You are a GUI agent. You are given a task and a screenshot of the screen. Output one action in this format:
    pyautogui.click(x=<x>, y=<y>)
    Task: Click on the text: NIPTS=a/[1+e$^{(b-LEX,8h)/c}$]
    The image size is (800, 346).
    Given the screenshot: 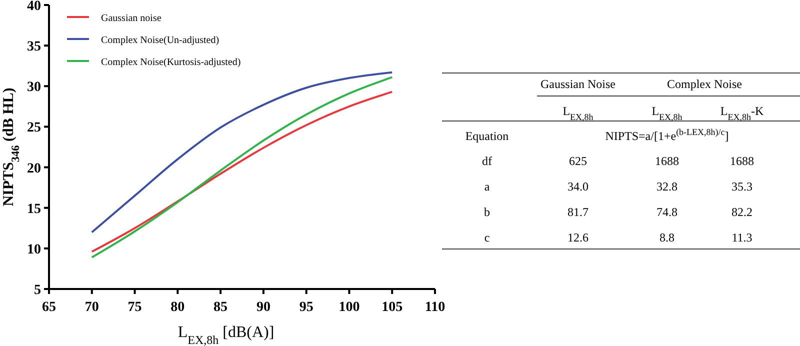 What is the action you would take?
    pyautogui.click(x=667, y=135)
    